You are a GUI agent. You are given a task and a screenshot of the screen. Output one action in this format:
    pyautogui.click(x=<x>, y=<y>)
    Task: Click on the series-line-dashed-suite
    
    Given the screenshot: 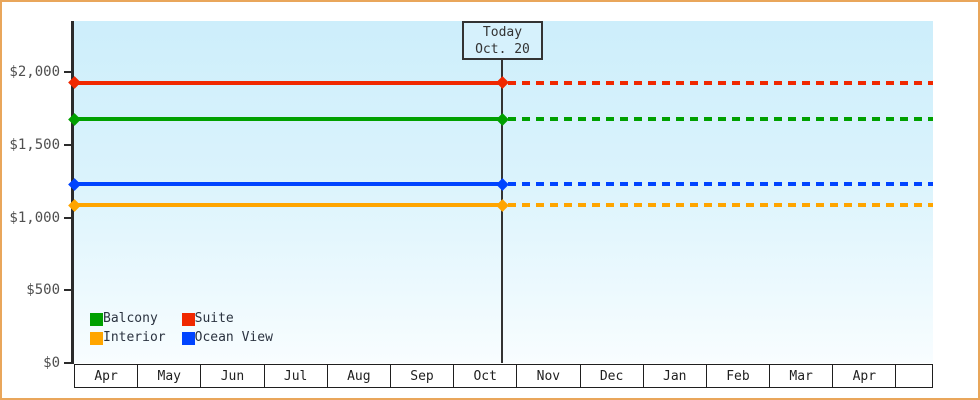 What is the action you would take?
    pyautogui.click(x=720, y=82)
    